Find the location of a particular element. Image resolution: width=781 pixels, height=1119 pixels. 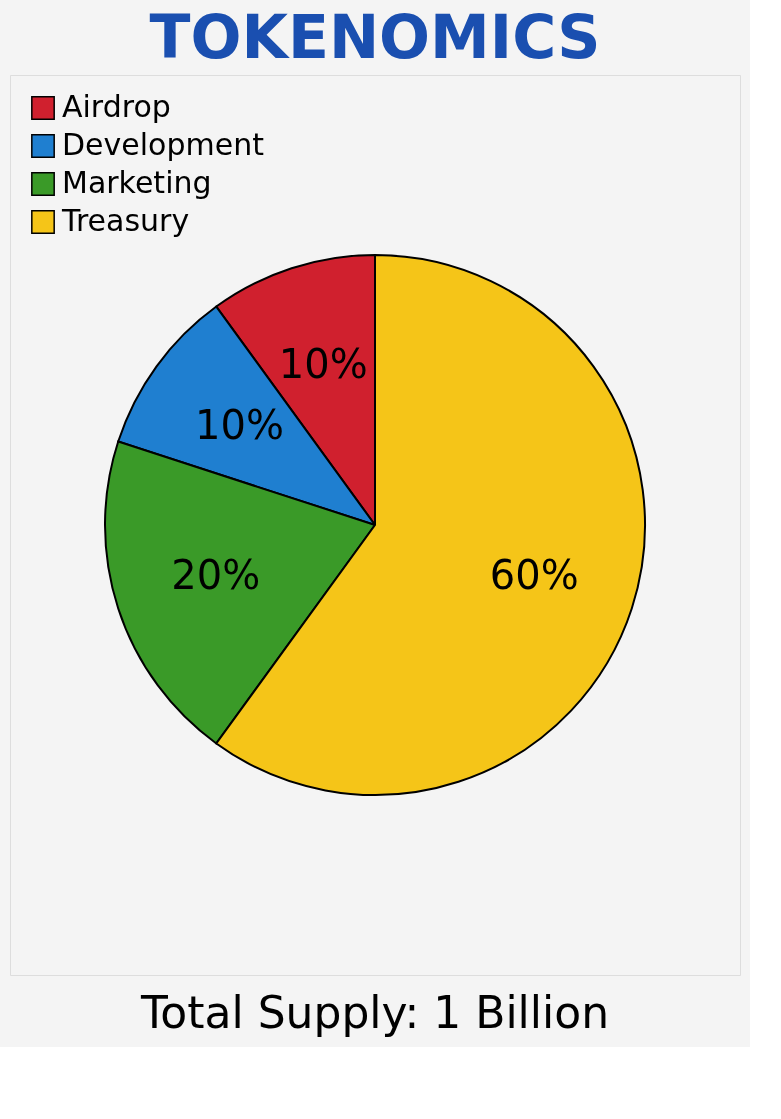

legend-label: Development is located at coordinates (163, 144).